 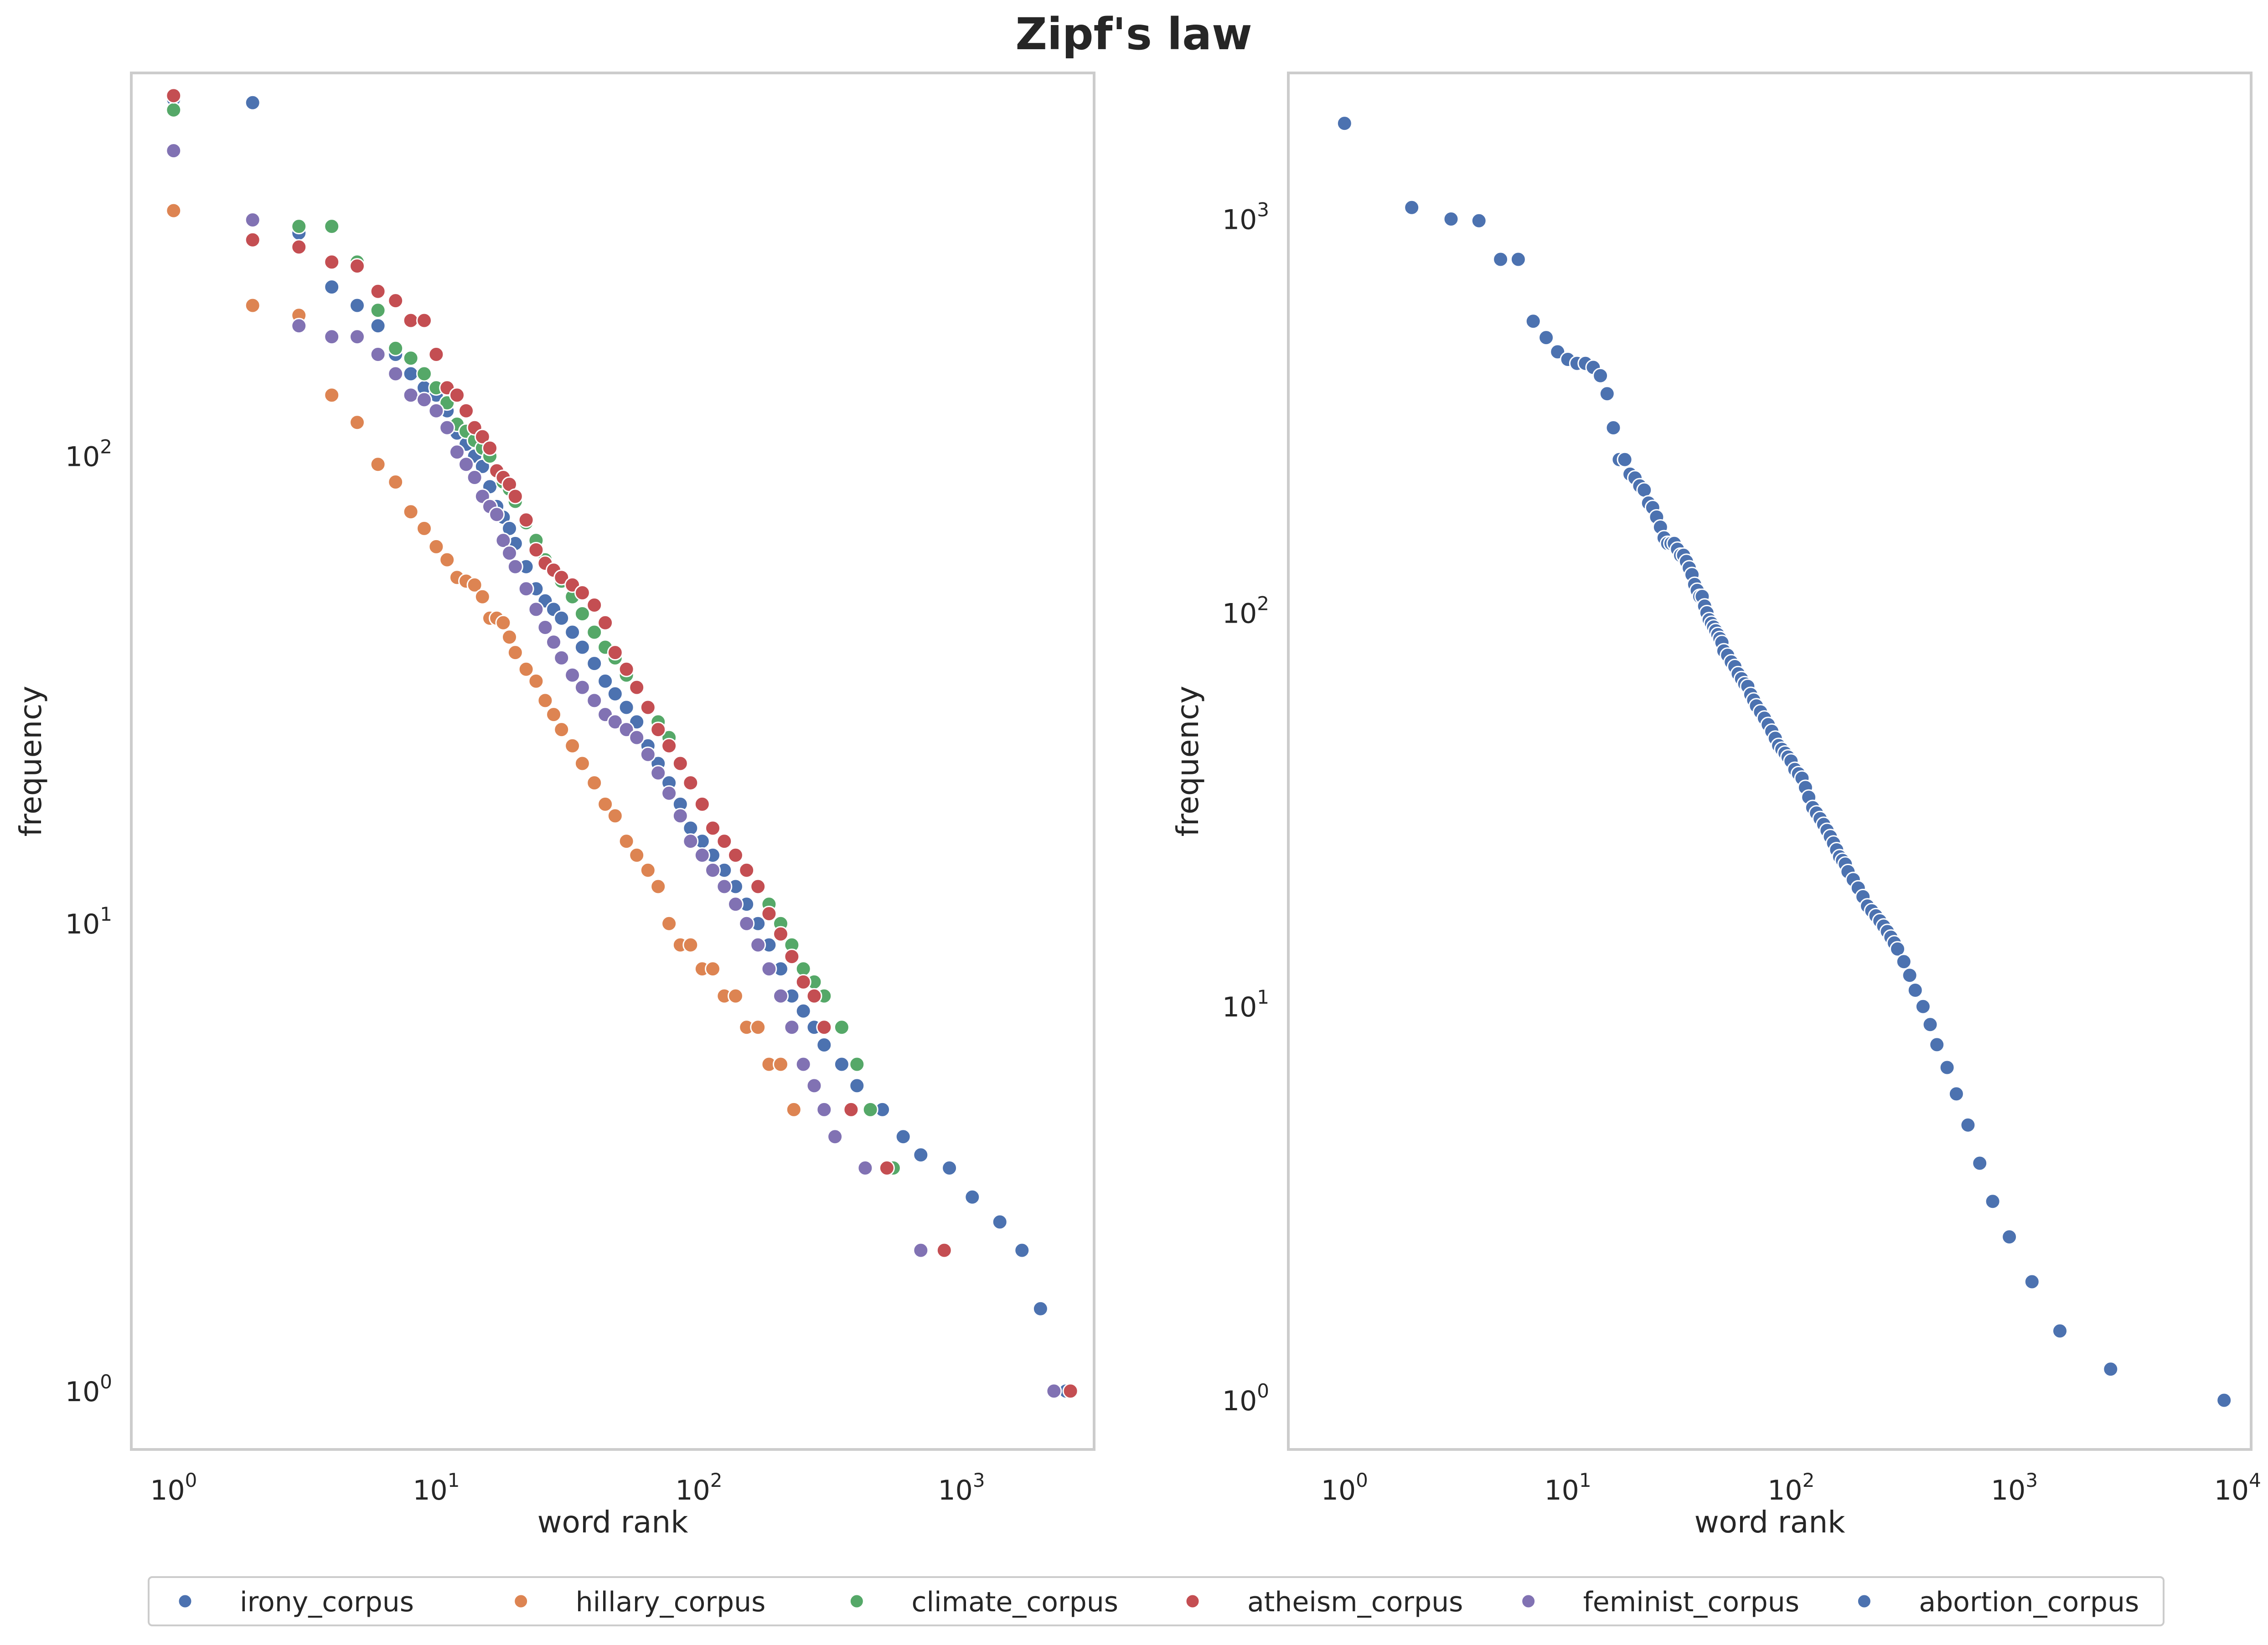 I want to click on legend-label: abortion_corpus, so click(x=2029, y=1602).